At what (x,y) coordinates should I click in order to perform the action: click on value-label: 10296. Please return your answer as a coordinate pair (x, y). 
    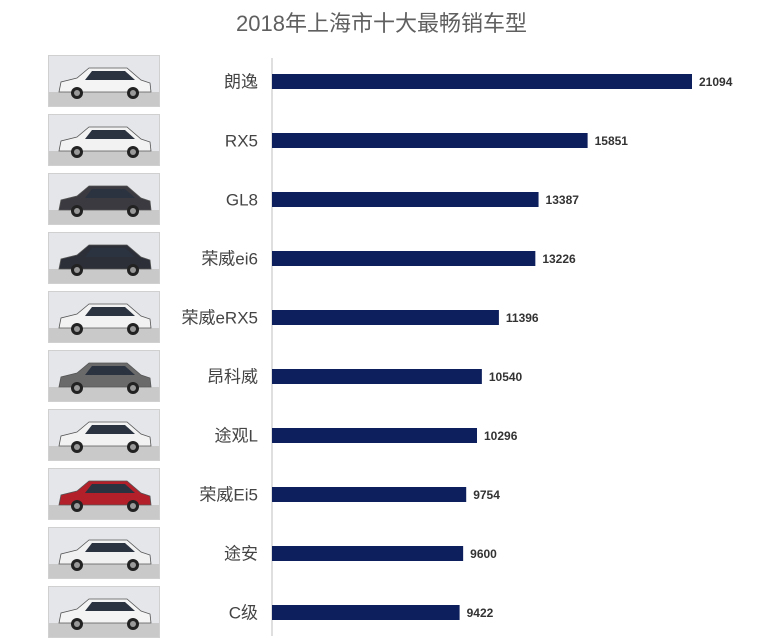
    Looking at the image, I should click on (501, 436).